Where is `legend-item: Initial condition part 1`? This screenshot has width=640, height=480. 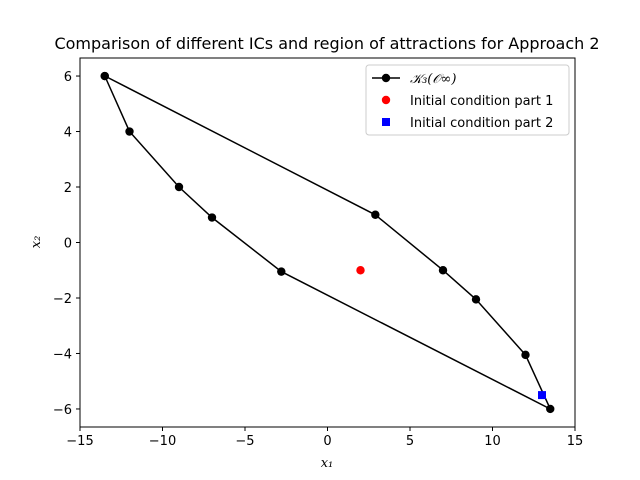
legend-item: Initial condition part 1 is located at coordinates (467, 101).